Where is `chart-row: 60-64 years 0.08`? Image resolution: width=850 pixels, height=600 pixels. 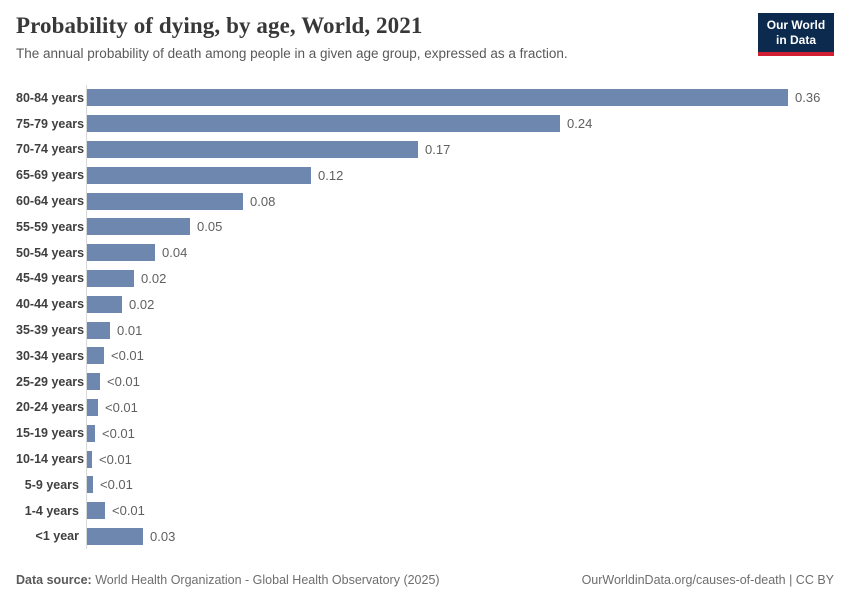 chart-row: 60-64 years 0.08 is located at coordinates (425, 201).